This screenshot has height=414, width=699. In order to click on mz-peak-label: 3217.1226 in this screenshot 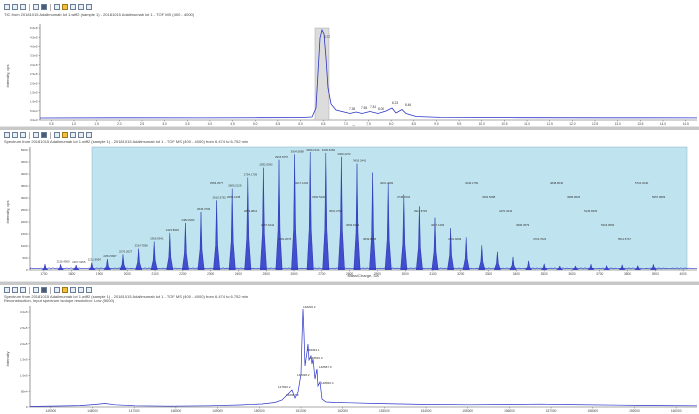, I will do `click(302, 183)`.